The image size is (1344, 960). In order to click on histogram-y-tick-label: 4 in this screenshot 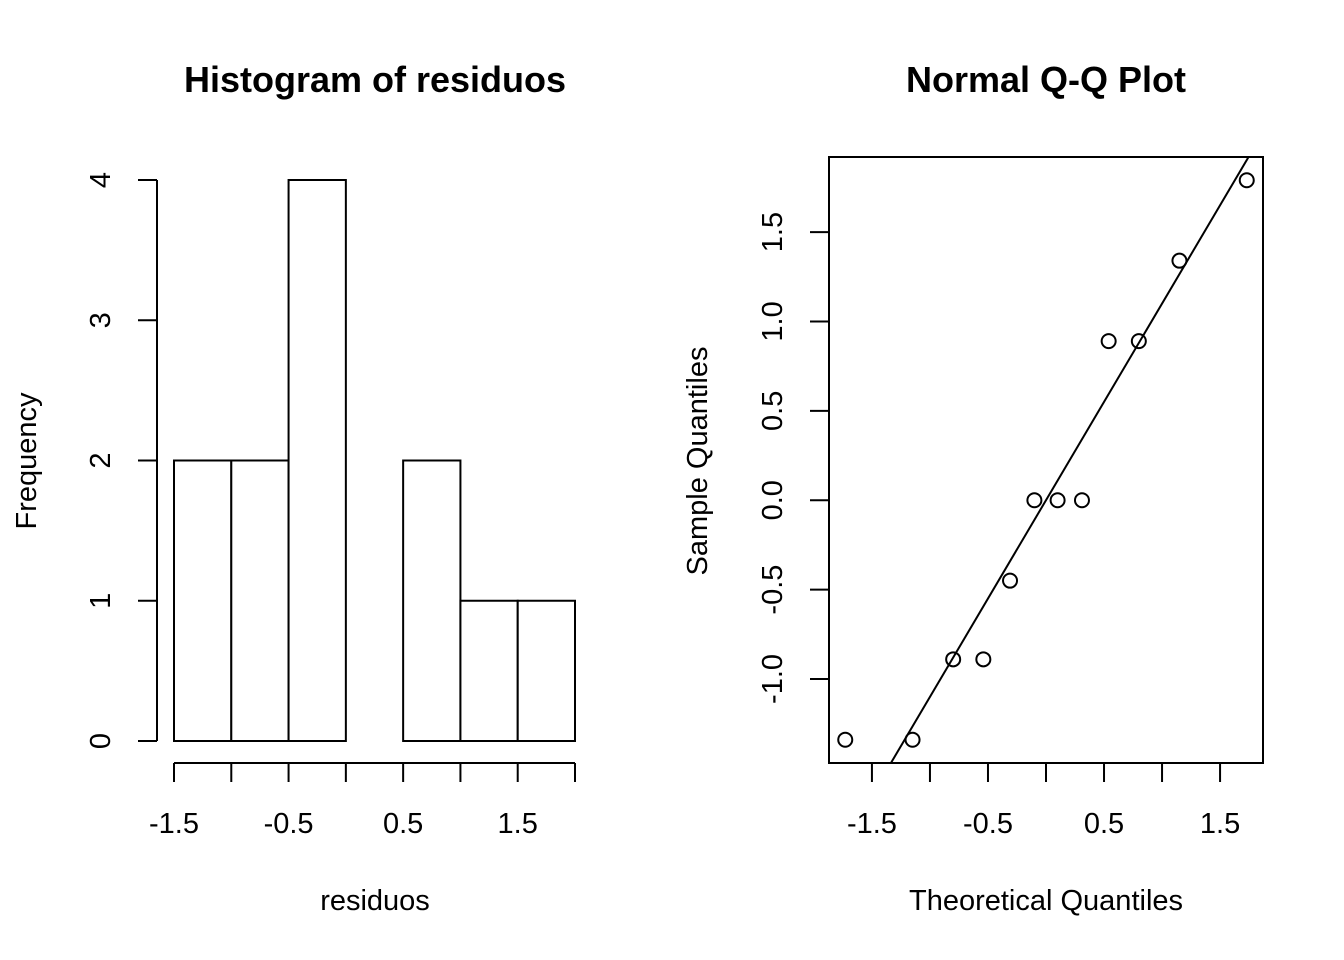, I will do `click(101, 180)`.